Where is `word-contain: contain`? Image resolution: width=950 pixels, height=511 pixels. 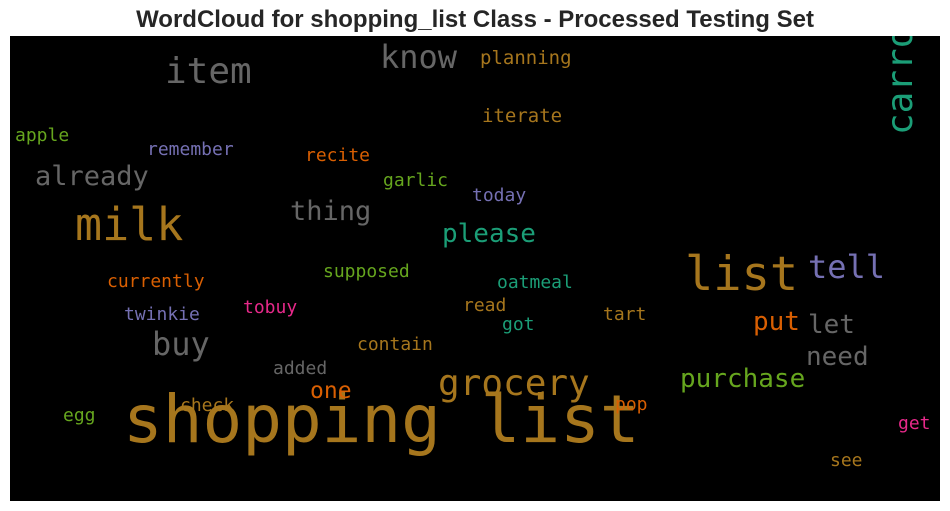 word-contain: contain is located at coordinates (395, 344).